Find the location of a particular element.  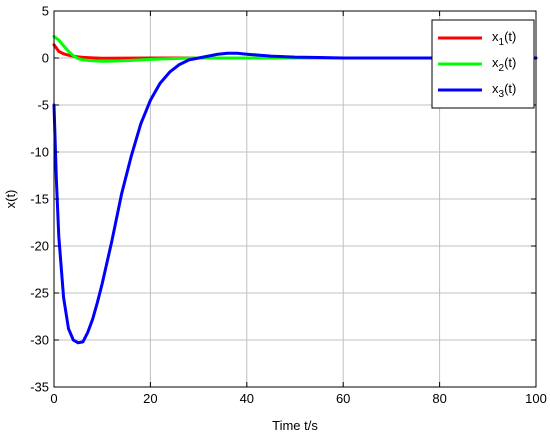

y-axis-label: x(t) is located at coordinates (10, 199).